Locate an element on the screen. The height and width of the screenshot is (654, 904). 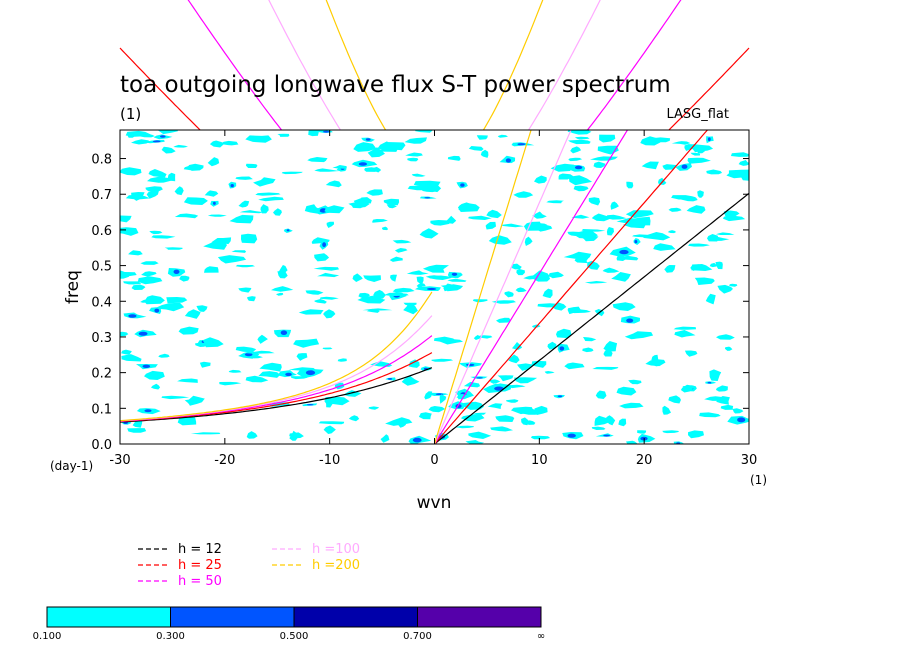
legend-label: h = 12 is located at coordinates (200, 549).